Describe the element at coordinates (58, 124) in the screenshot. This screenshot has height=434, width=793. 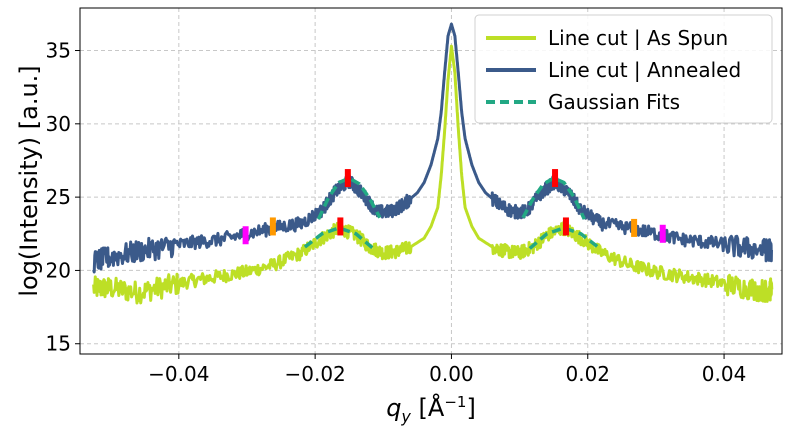
I see `y-tick-label: 30` at that location.